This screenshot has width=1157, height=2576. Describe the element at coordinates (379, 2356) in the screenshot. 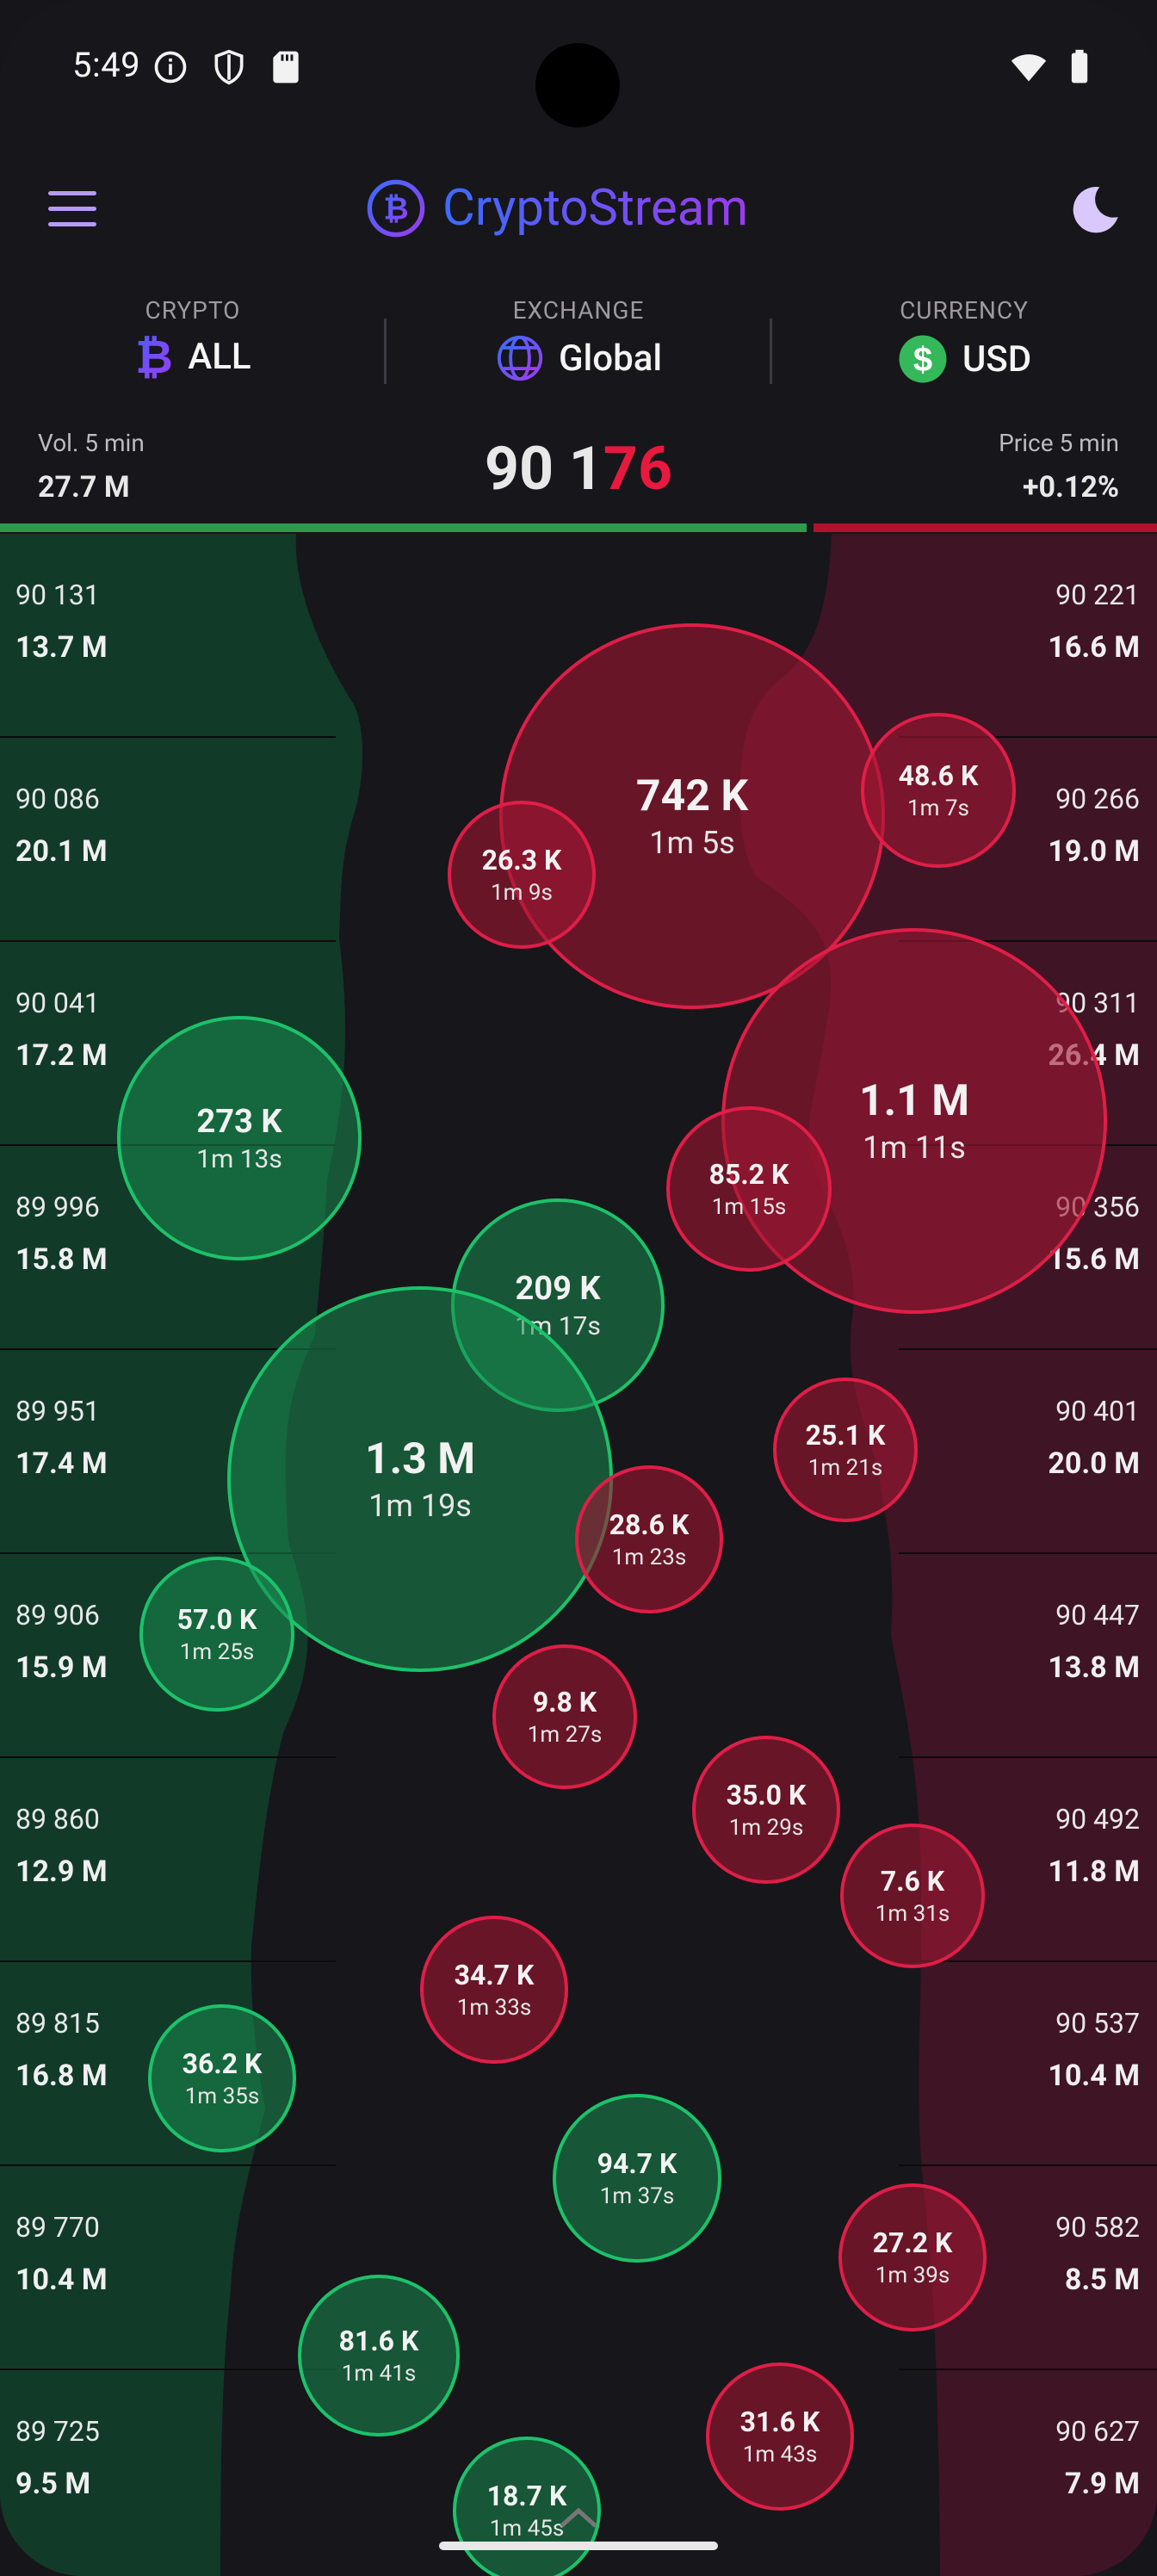

I see `trade-bubble-buy: 81.6 K 1m 41s` at that location.